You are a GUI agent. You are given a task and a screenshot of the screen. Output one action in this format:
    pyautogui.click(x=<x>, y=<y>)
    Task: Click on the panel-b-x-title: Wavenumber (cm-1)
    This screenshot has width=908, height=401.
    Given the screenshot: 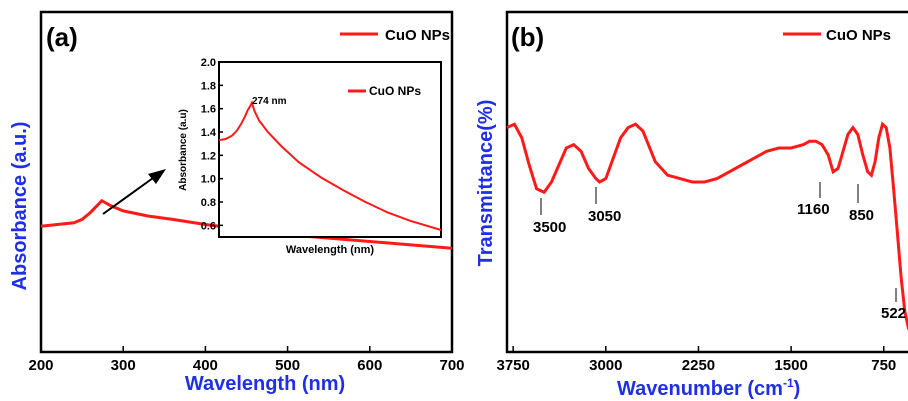 What is the action you would take?
    pyautogui.click(x=708, y=388)
    